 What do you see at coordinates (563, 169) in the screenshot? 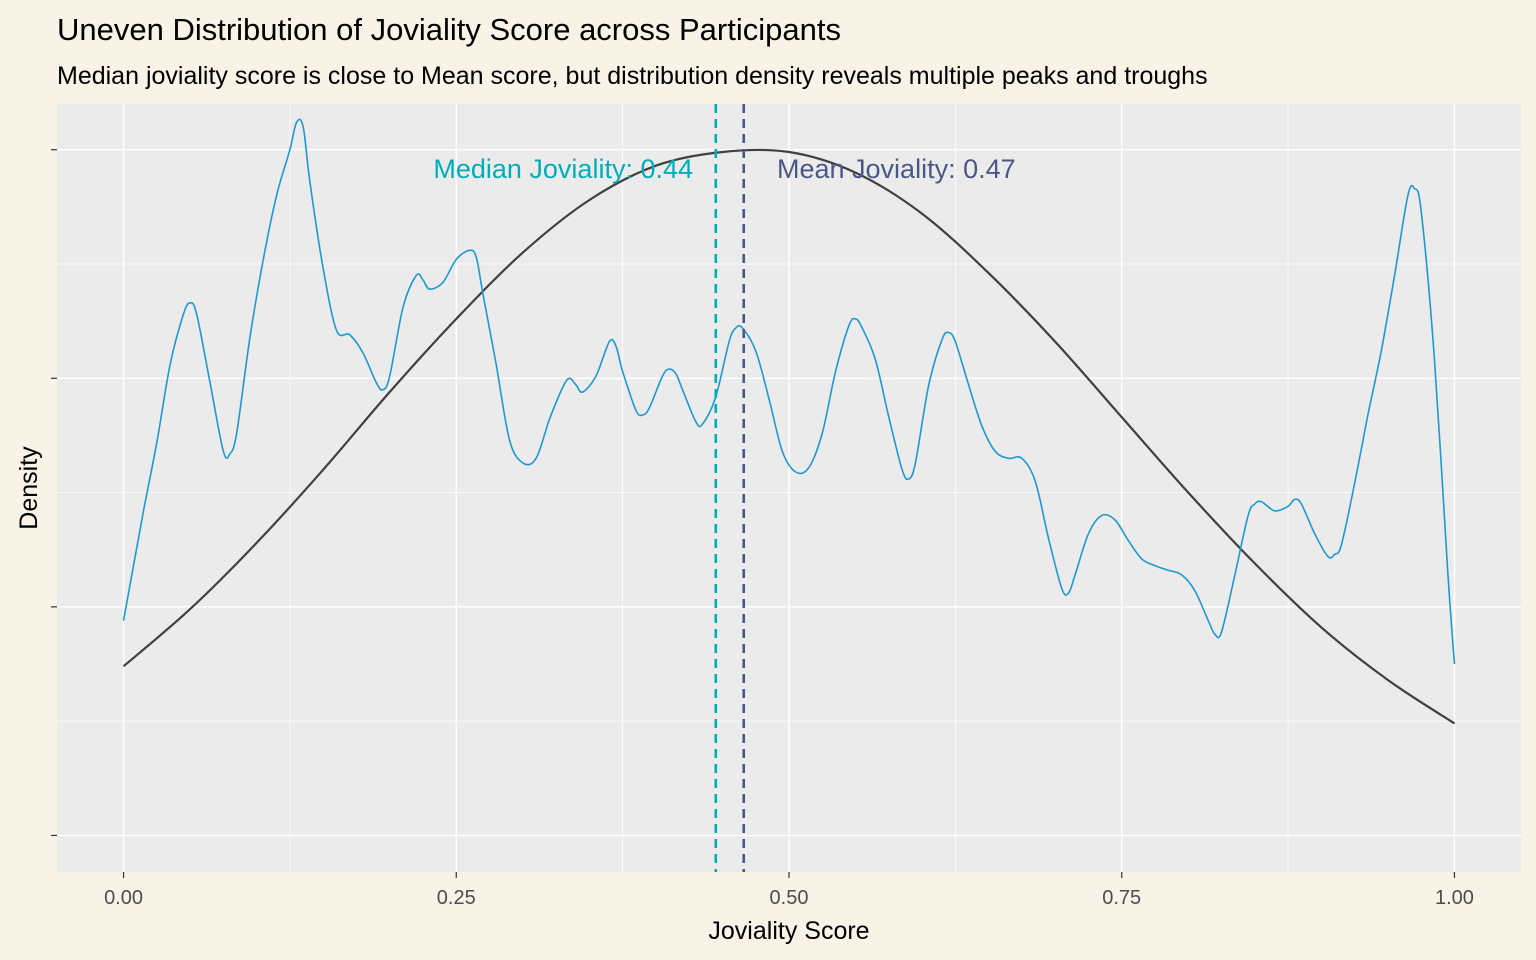
I see `median-label: Median Joviality: 0.44` at bounding box center [563, 169].